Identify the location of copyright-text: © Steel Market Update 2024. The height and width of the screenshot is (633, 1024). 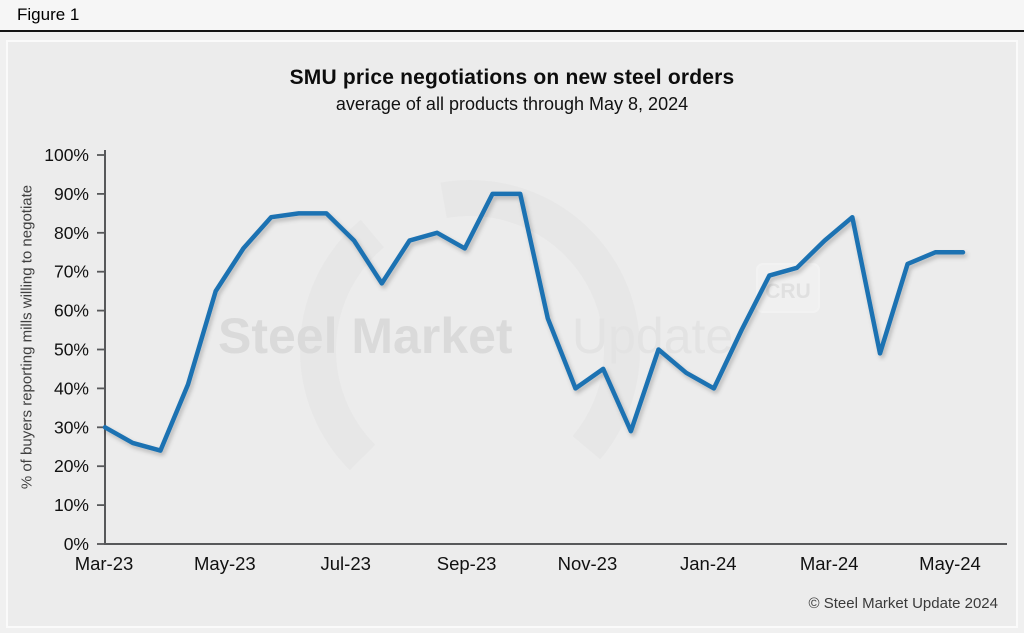
(903, 603).